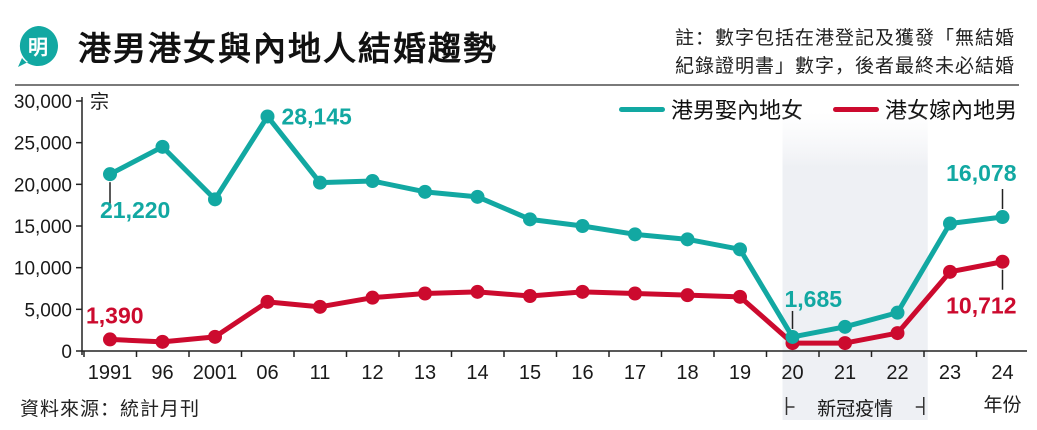 This screenshot has width=1037, height=430. I want to click on legend-label-hk-men: 港男娶內地女, so click(736, 111).